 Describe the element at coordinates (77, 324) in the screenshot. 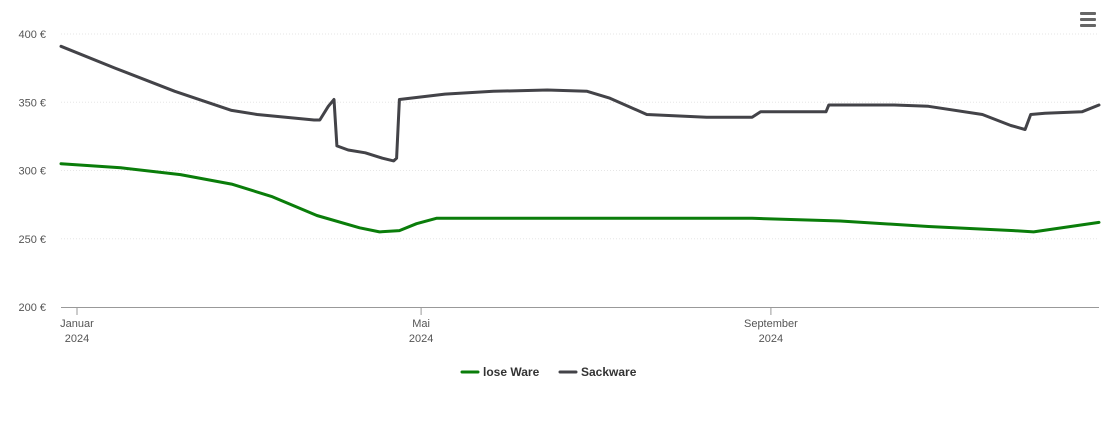

I see `x-tick-label: Januar` at that location.